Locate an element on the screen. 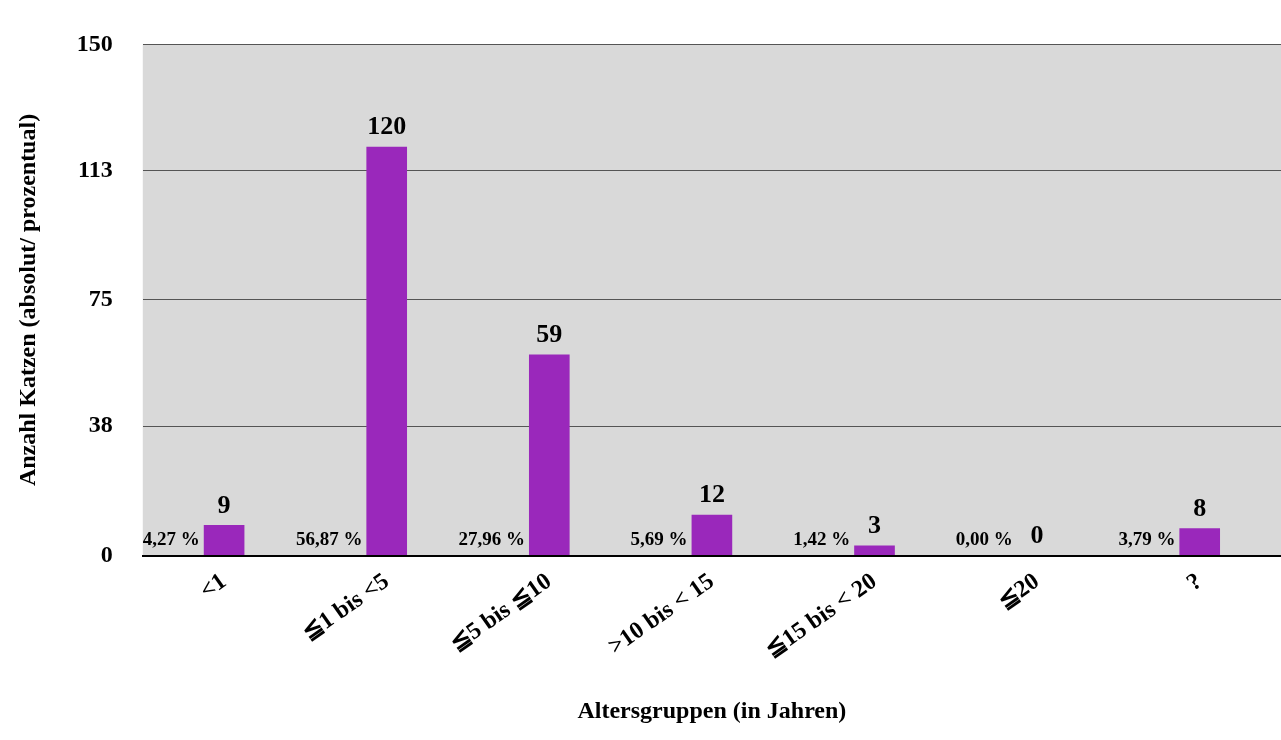  annotation: 5,69 % is located at coordinates (659, 539).